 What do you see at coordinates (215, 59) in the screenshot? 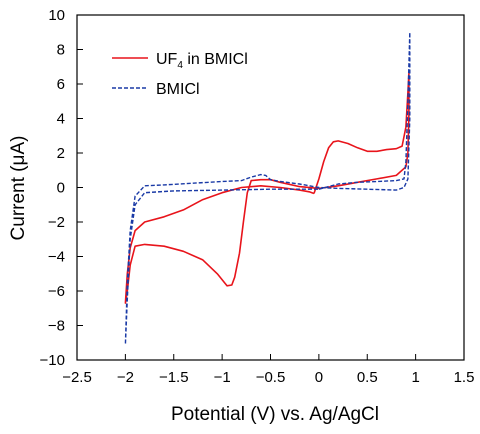
I see `legend-label-uf4-rest: in BMICl` at bounding box center [215, 59].